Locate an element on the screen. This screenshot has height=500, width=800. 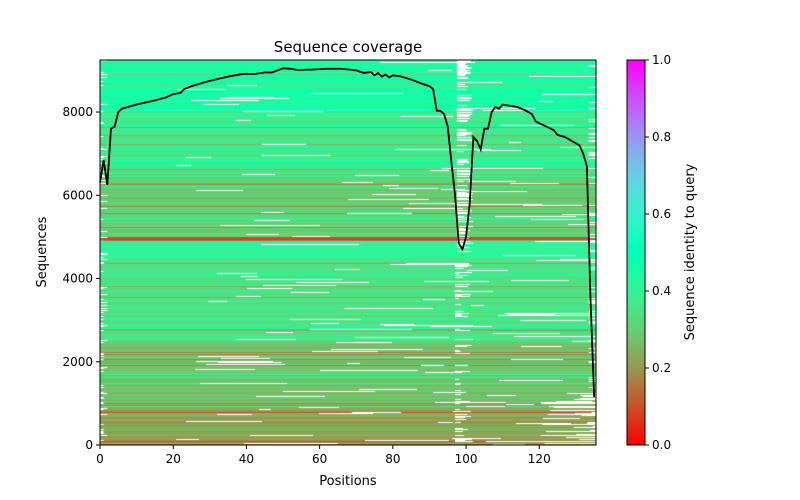
colorbar-frame is located at coordinates (636, 252).